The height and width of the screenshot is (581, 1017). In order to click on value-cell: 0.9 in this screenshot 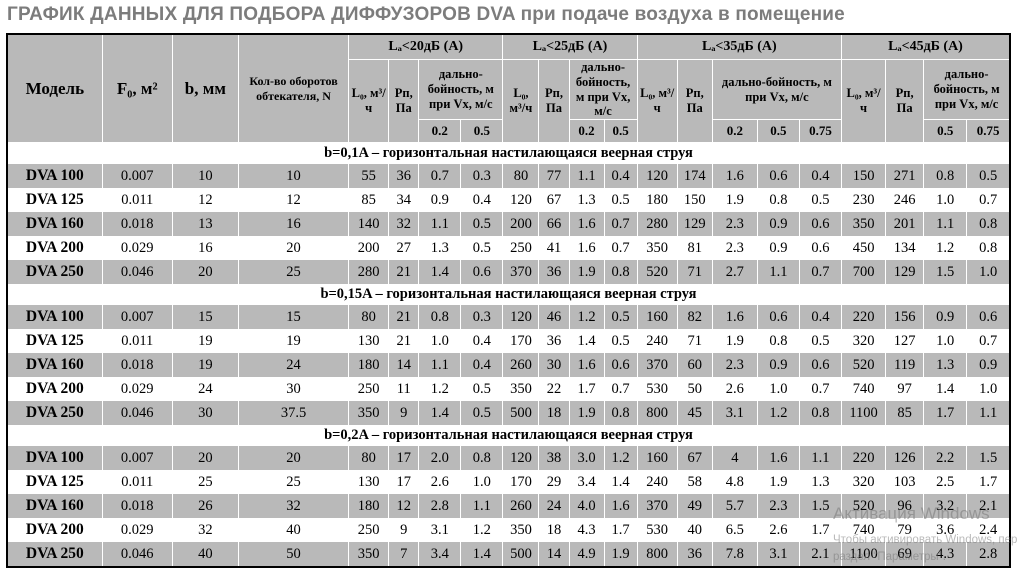, I will do `click(778, 365)`.